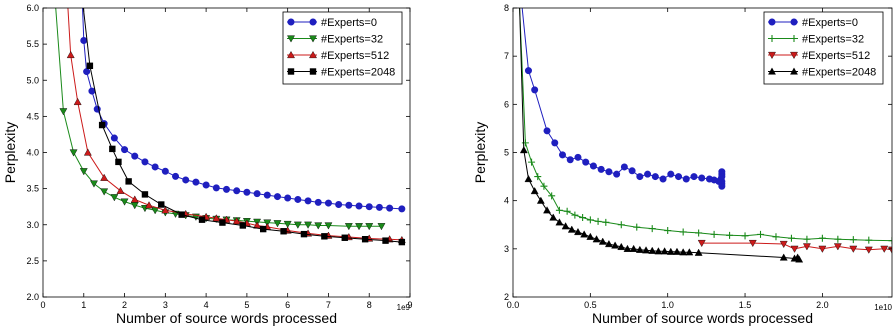 Image resolution: width=894 pixels, height=326 pixels. Describe the element at coordinates (506, 8) in the screenshot. I see `y-tick-label: 8` at that location.